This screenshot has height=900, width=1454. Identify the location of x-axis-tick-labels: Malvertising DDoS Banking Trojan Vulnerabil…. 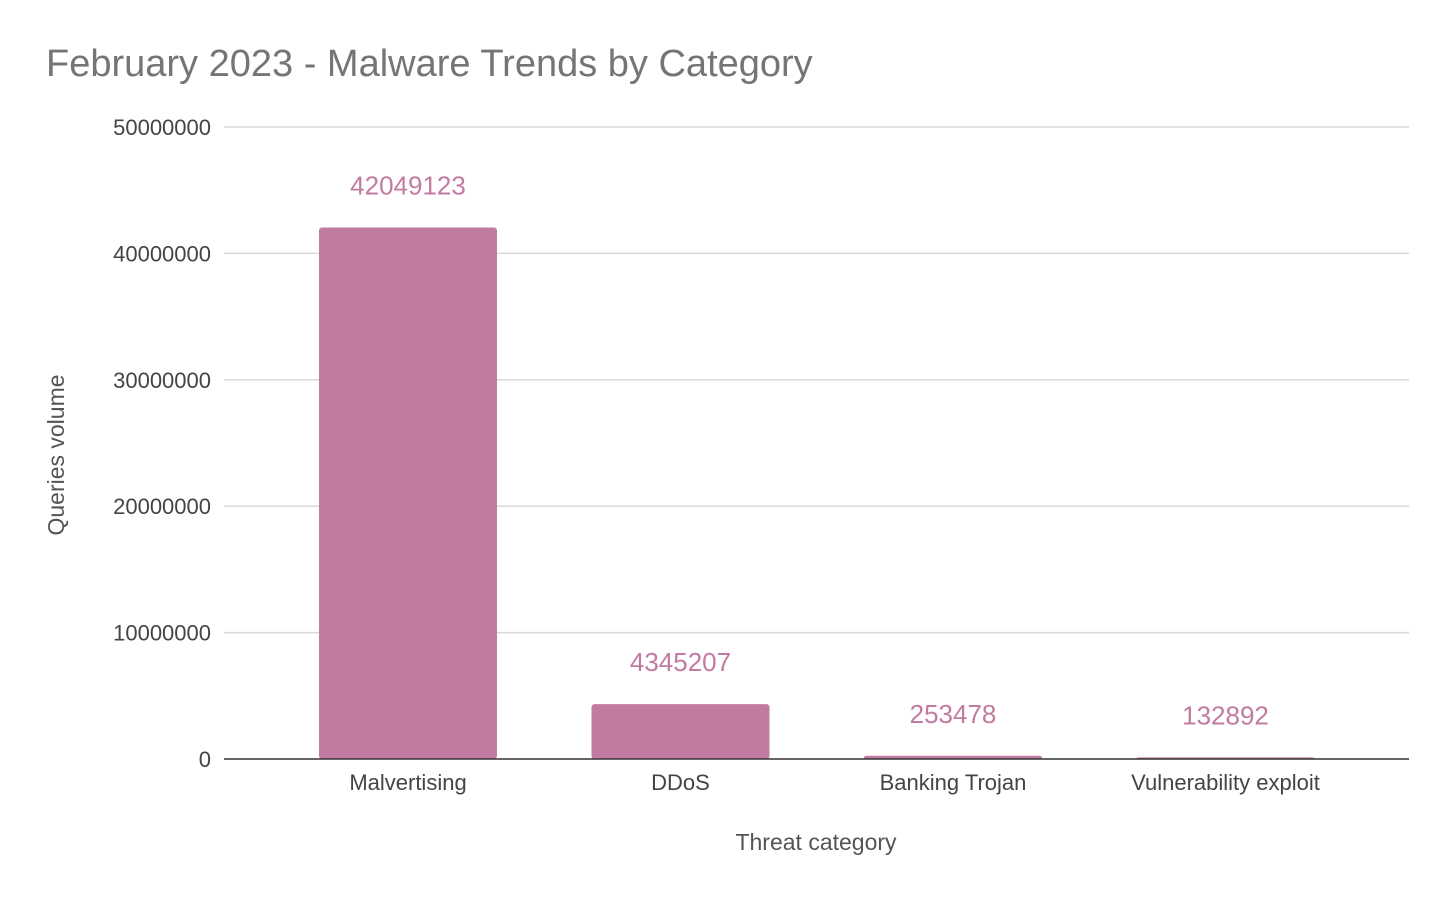
(834, 782).